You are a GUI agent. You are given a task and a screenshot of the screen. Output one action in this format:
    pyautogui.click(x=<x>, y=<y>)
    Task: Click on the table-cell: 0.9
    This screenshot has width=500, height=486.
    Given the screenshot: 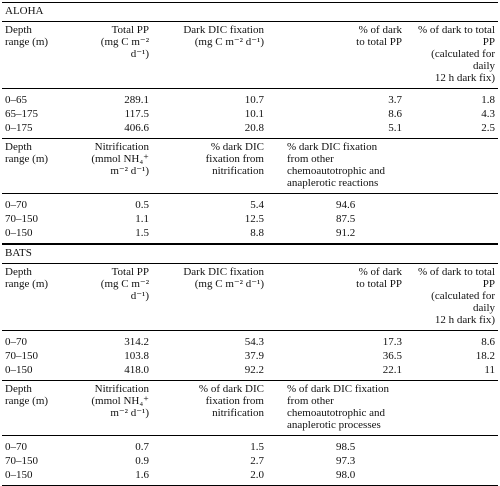 What is the action you would take?
    pyautogui.click(x=142, y=461)
    